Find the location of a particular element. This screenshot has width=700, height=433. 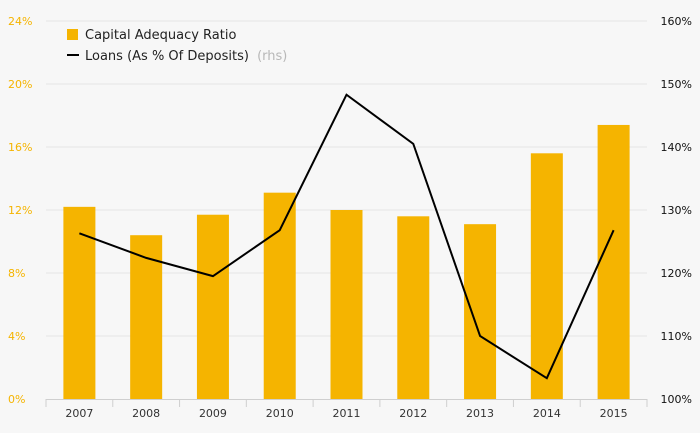

x-axis-tick-label: 2015 is located at coordinates (614, 413).